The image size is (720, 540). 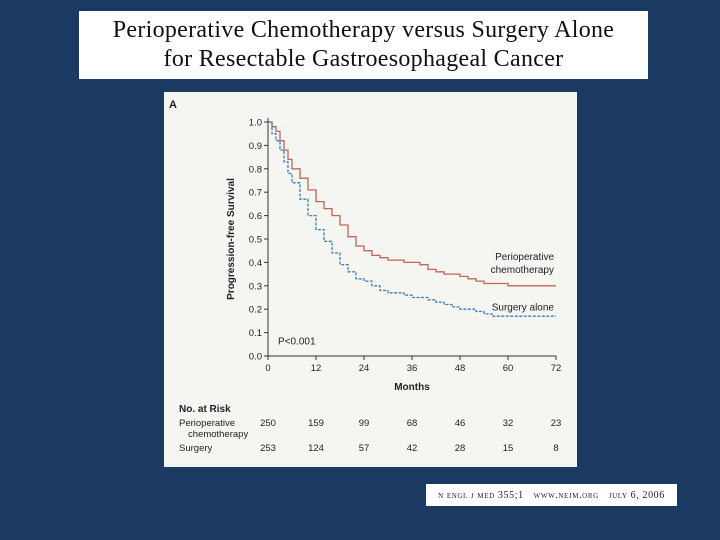 I want to click on y-tick-label: 0.9, so click(x=255, y=146).